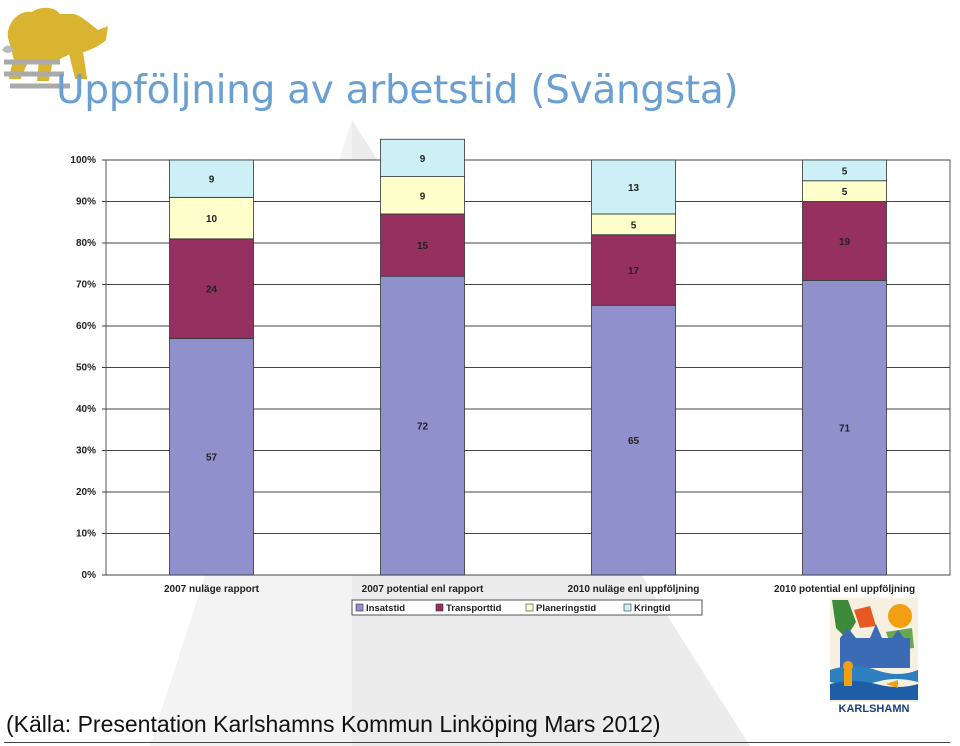 The width and height of the screenshot is (960, 746). What do you see at coordinates (86, 285) in the screenshot?
I see `y-tick-label: 70%` at bounding box center [86, 285].